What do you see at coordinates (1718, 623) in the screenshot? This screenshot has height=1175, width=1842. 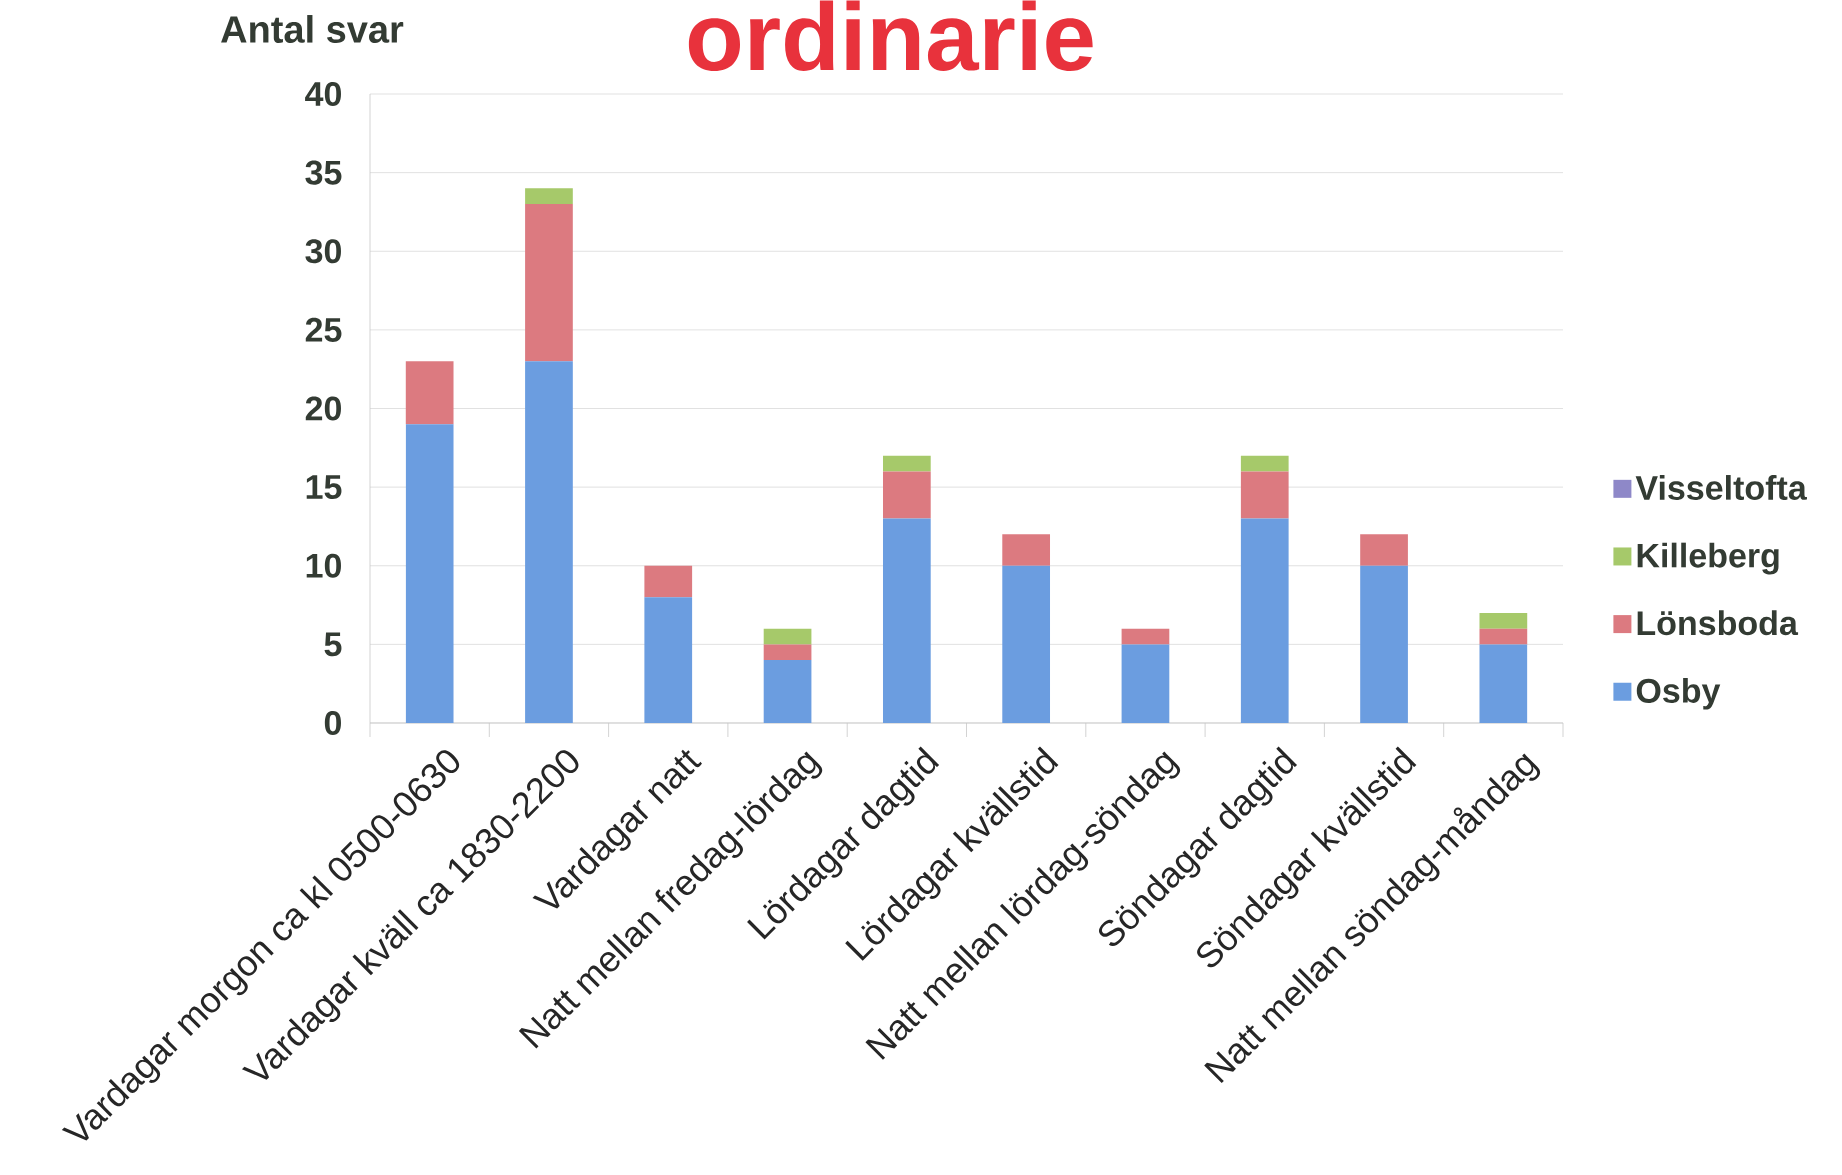 I see `legend-label: Lönsboda` at bounding box center [1718, 623].